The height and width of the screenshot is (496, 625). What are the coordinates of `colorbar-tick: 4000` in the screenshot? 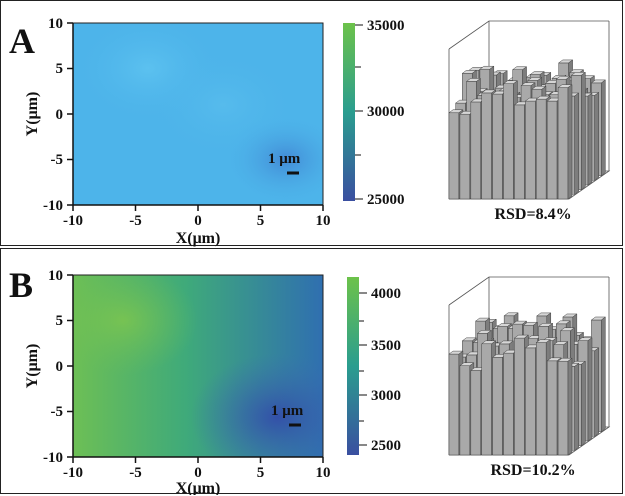 It's located at (386, 294).